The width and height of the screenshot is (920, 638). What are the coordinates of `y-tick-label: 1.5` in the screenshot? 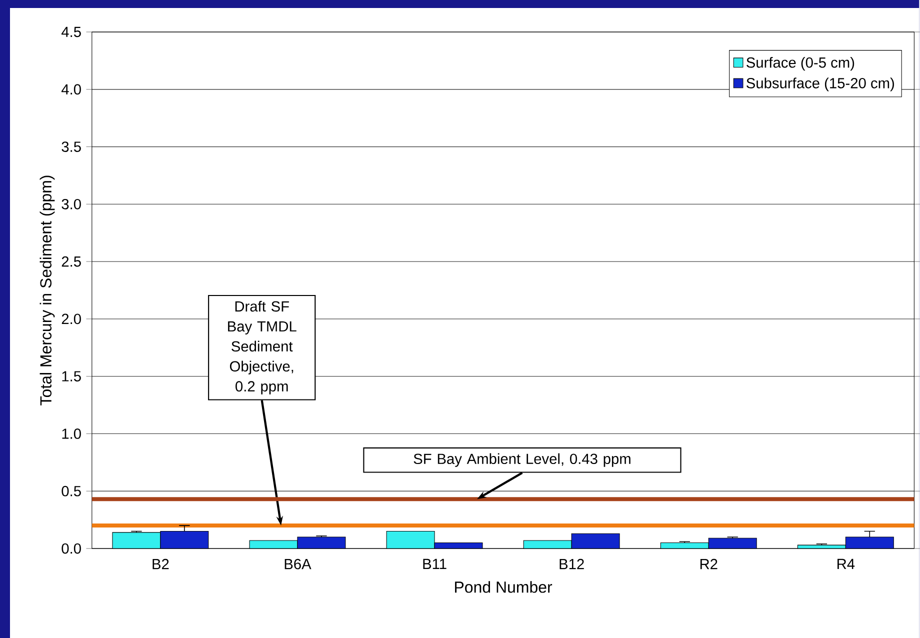 It's located at (71, 376).